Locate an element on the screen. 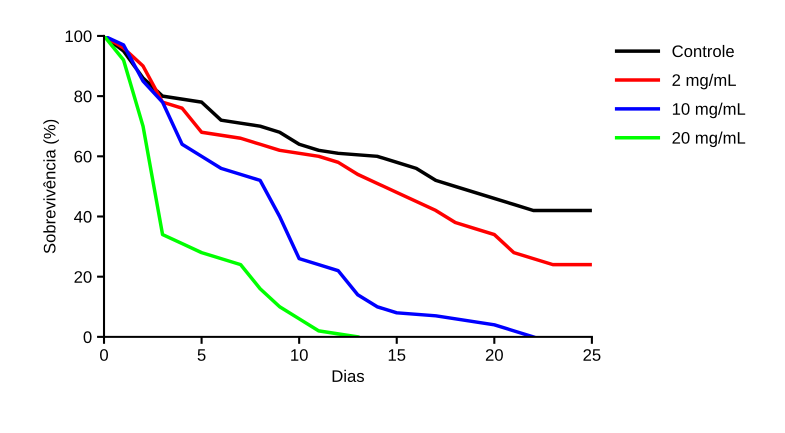 This screenshot has width=785, height=433. x-tick-label: 10 is located at coordinates (299, 355).